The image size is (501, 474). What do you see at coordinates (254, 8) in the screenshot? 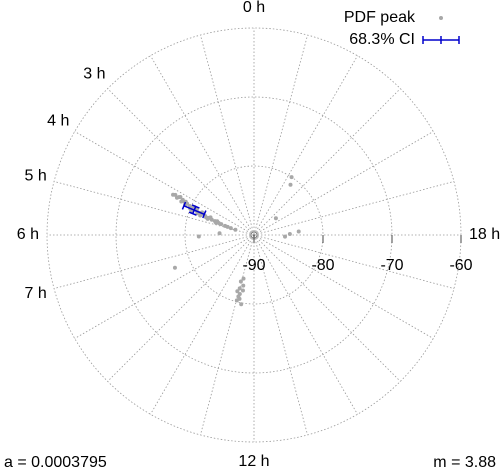
I see `theta-tick-label: 0 h` at bounding box center [254, 8].